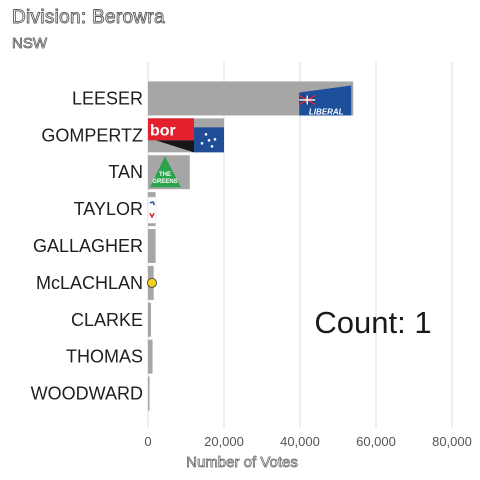 Image resolution: width=480 pixels, height=480 pixels. Describe the element at coordinates (152, 246) in the screenshot. I see `bar-gallagher` at that location.